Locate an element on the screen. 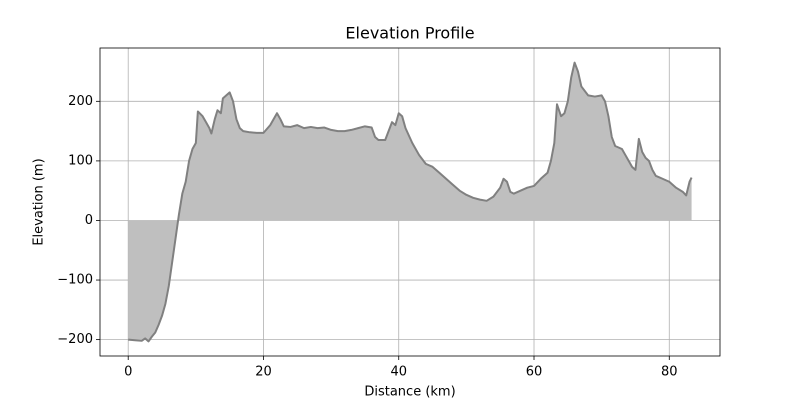 The height and width of the screenshot is (400, 800). x-tick-label: 0 is located at coordinates (128, 372).